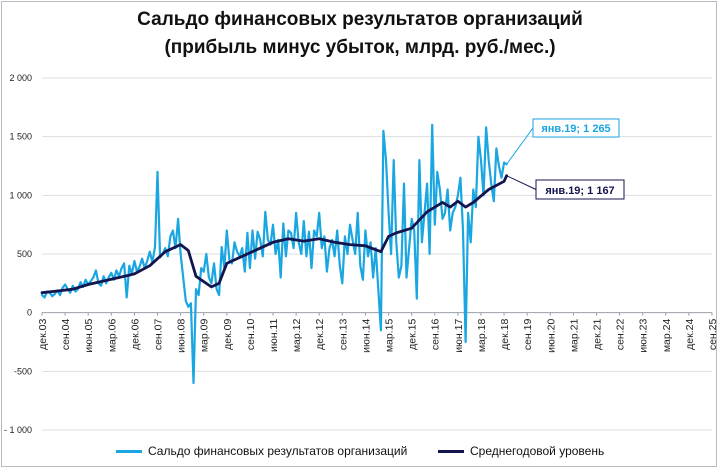 The image size is (720, 470). I want to click on y-tick-label: 2 000, so click(20, 78).